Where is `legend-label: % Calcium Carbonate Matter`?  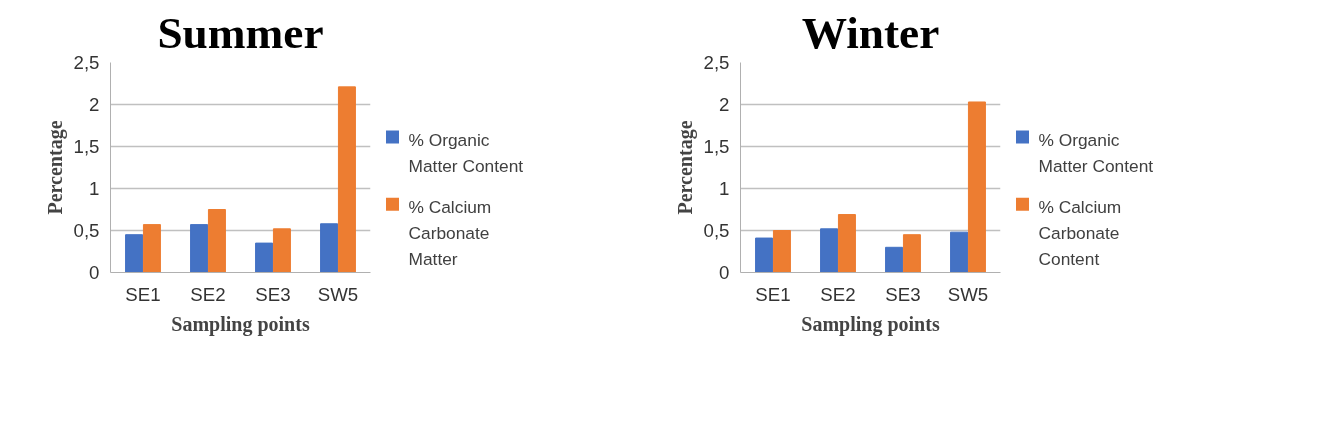 legend-label: % Calcium Carbonate Matter is located at coordinates (450, 233).